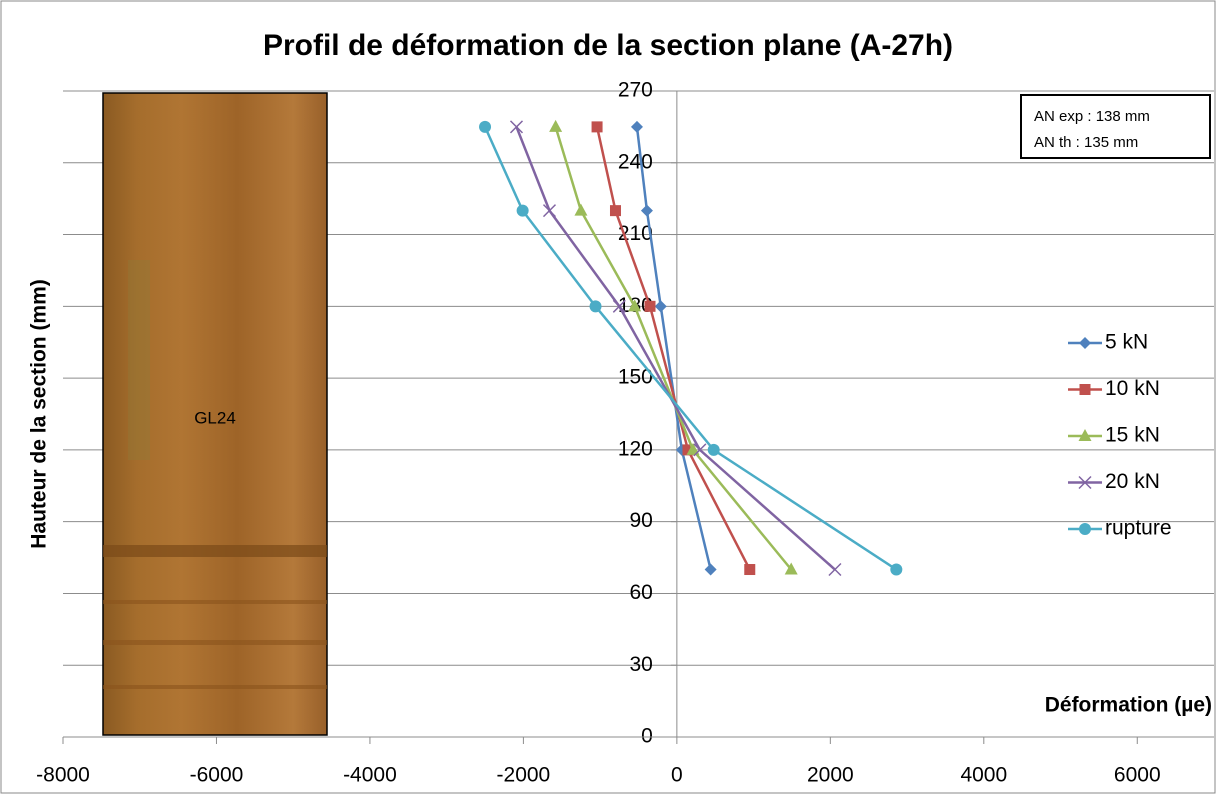 The height and width of the screenshot is (794, 1216). Describe the element at coordinates (1132, 481) in the screenshot. I see `legend-label: 20 kN` at that location.